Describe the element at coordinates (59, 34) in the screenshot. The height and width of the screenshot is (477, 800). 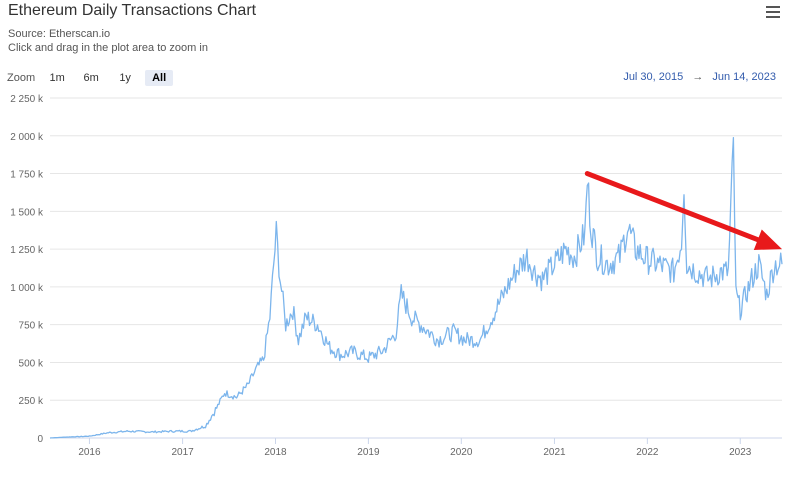
I see `source-text: Source: Etherscan.io` at that location.